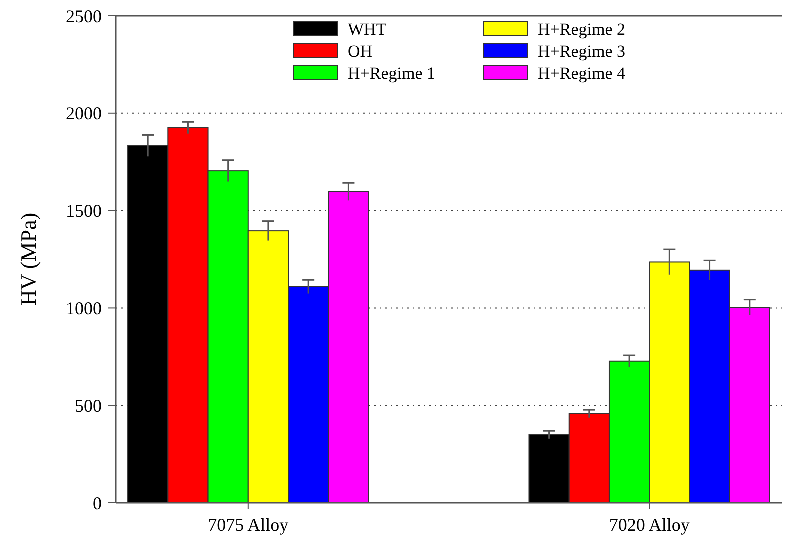  What do you see at coordinates (84, 16) in the screenshot?
I see `y-tick-label: 2500` at bounding box center [84, 16].